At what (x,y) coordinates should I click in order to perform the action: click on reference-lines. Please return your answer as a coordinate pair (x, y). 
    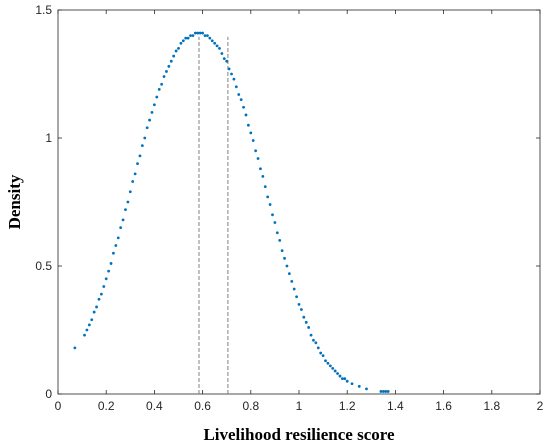
    Looking at the image, I should click on (213, 215).